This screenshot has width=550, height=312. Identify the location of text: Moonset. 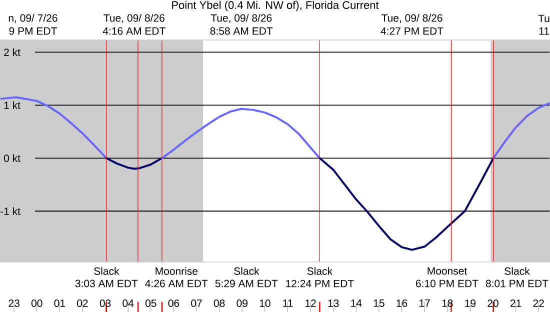
(448, 271).